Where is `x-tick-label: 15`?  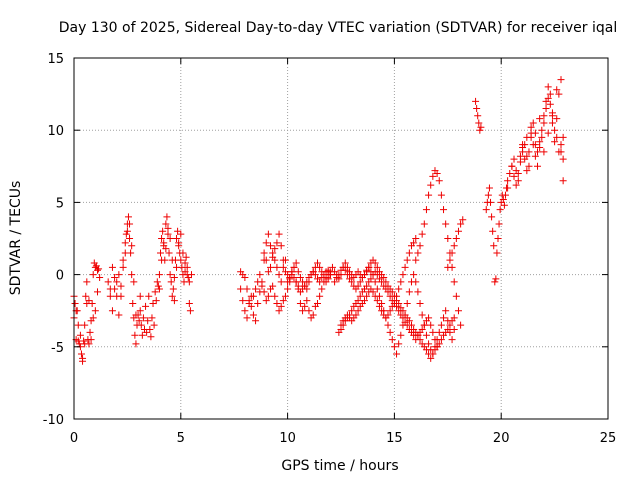 x-tick-label: 15 is located at coordinates (394, 438).